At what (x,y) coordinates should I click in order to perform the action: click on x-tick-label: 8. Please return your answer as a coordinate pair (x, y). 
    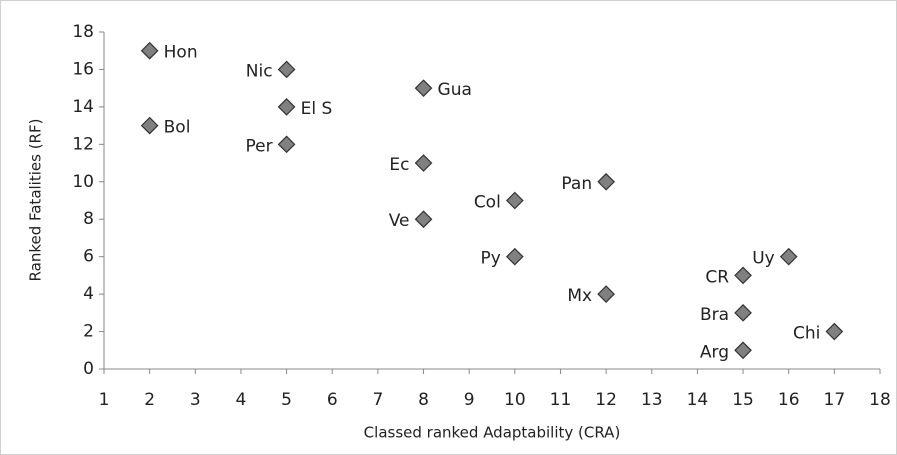
    Looking at the image, I should click on (423, 400).